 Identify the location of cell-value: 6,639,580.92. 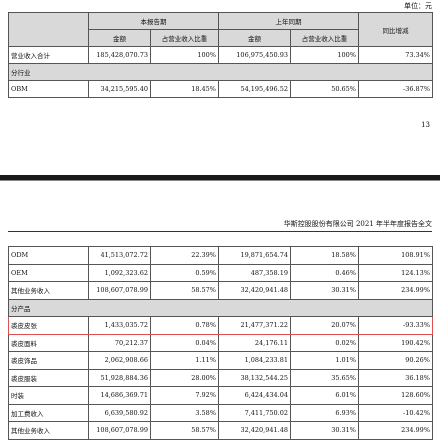
(119, 412).